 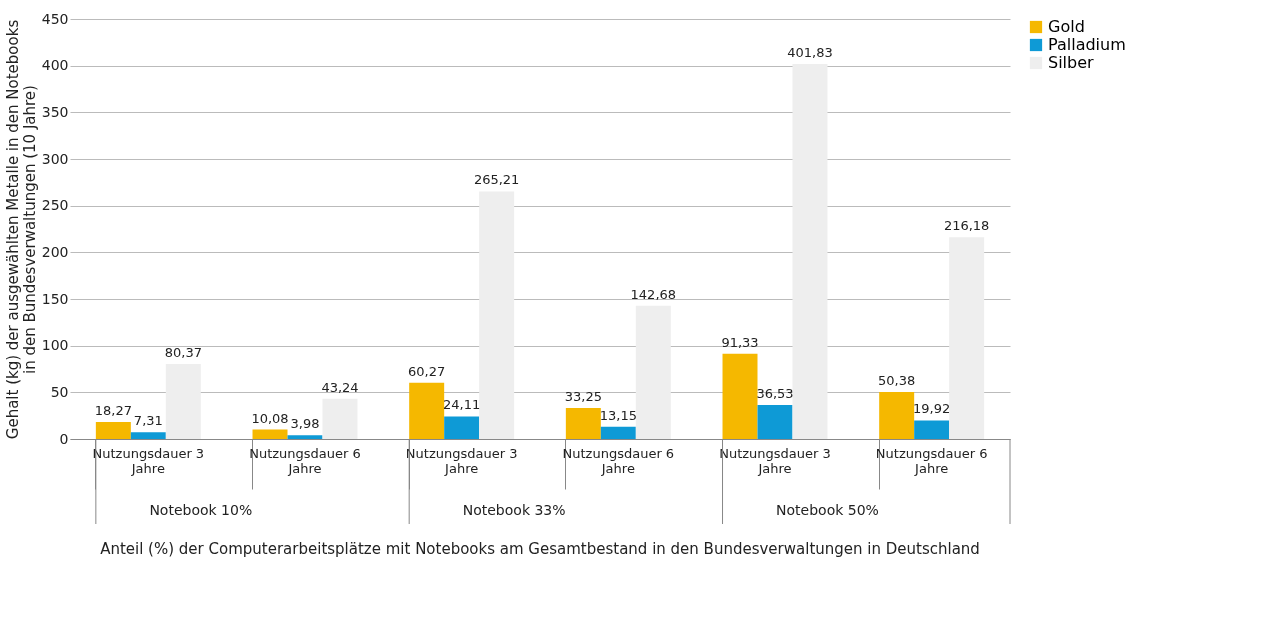 What do you see at coordinates (148, 421) in the screenshot?
I see `data-label: 7,31` at bounding box center [148, 421].